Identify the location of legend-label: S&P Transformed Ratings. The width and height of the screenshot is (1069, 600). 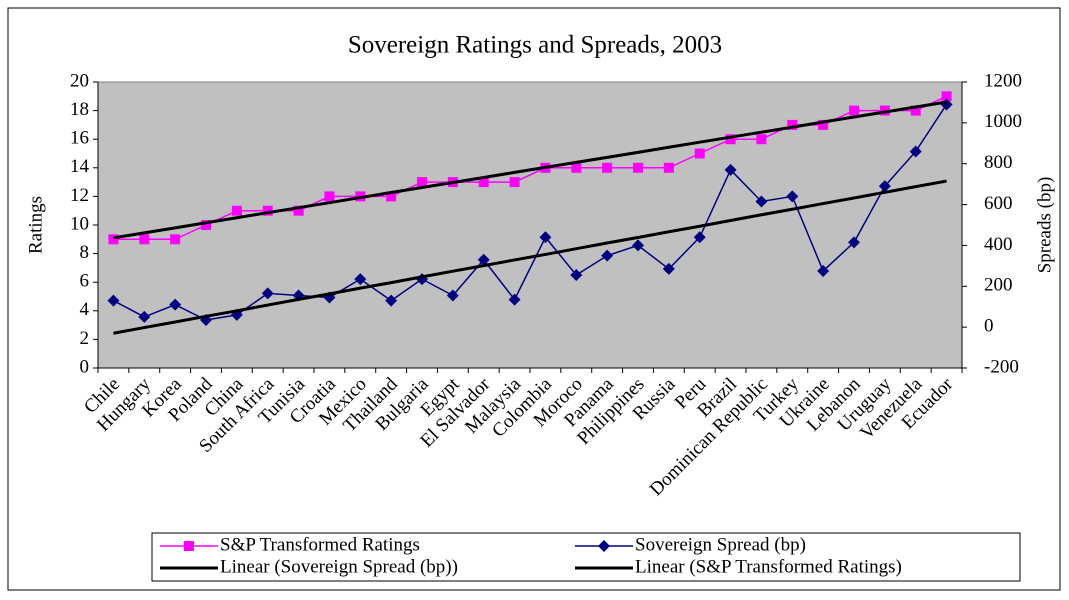
(320, 544).